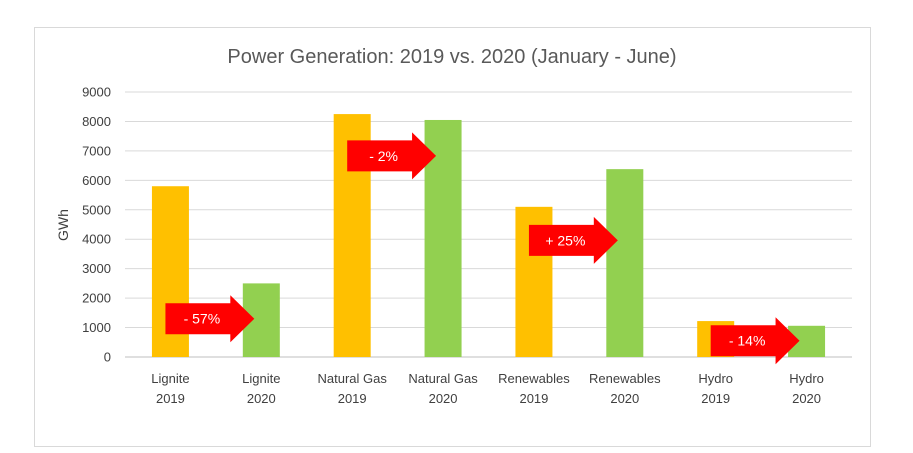  Describe the element at coordinates (625, 263) in the screenshot. I see `bar` at that location.